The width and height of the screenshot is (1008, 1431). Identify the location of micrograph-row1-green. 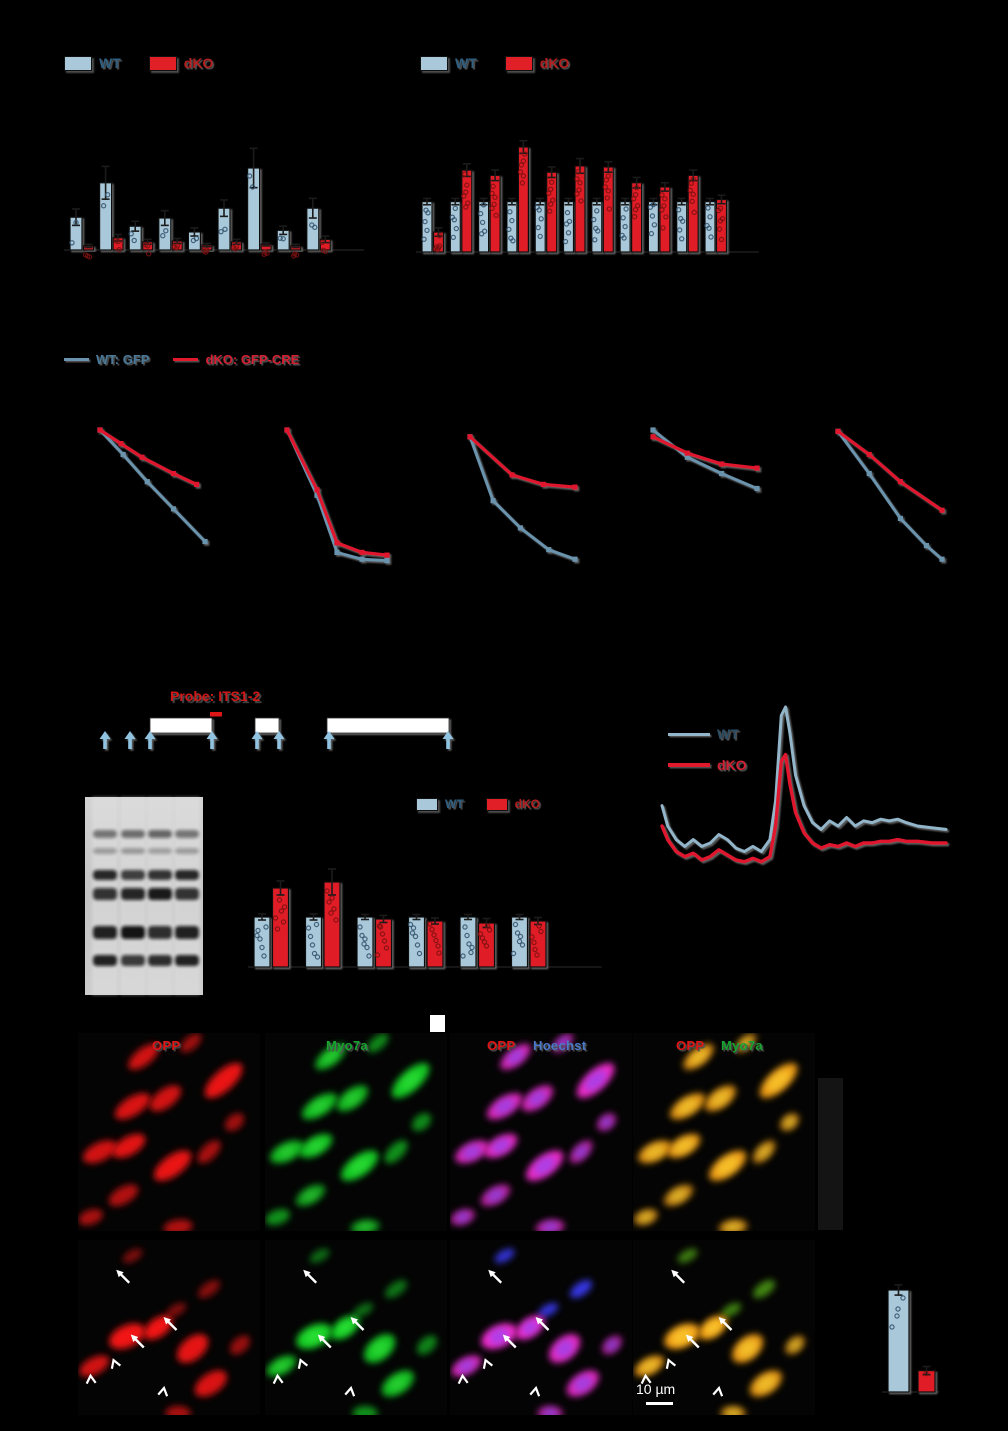
(356, 1132).